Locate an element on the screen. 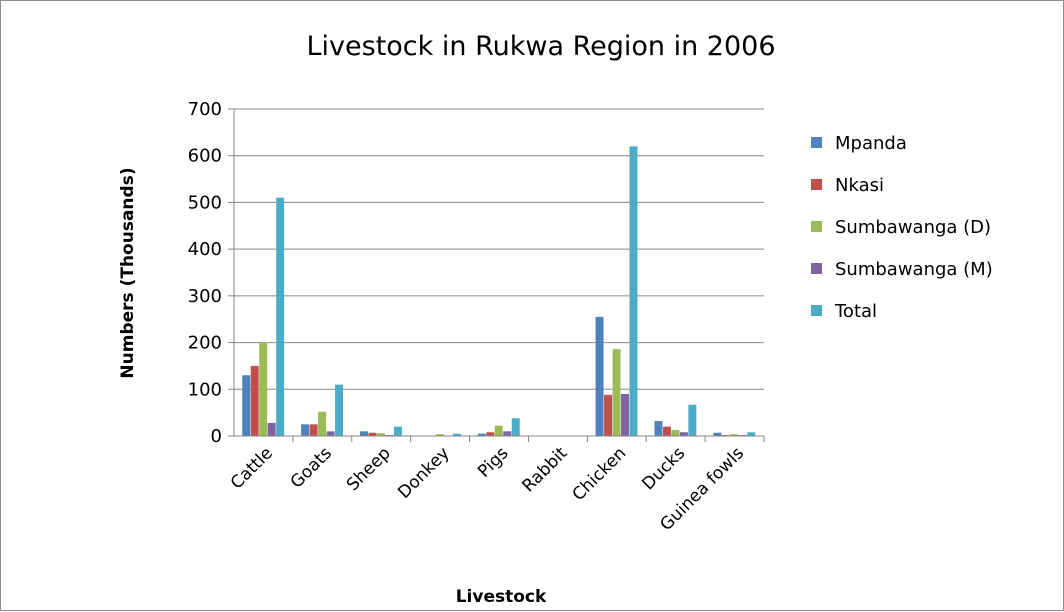 The image size is (1064, 612). x-axis-title: Livestock is located at coordinates (501, 597).